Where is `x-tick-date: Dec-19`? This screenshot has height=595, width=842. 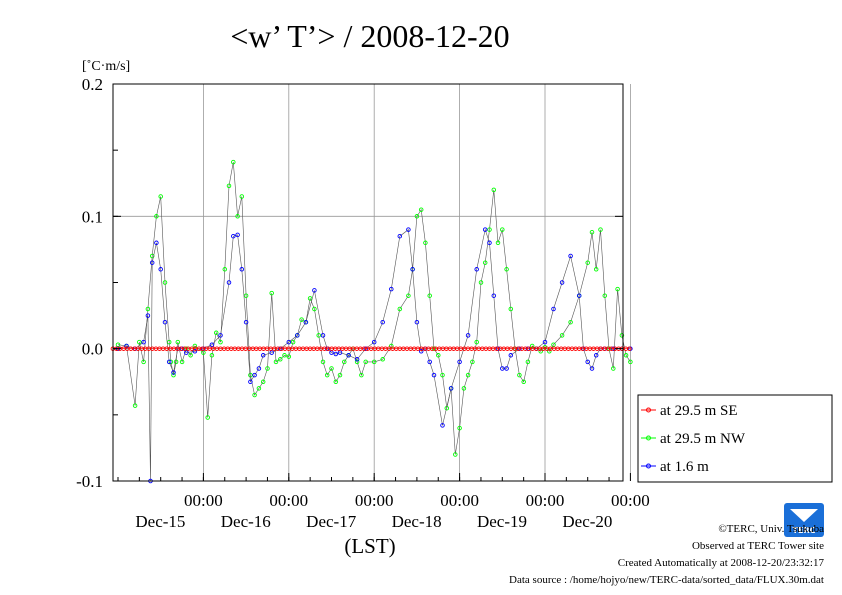 x-tick-date: Dec-19 is located at coordinates (502, 521).